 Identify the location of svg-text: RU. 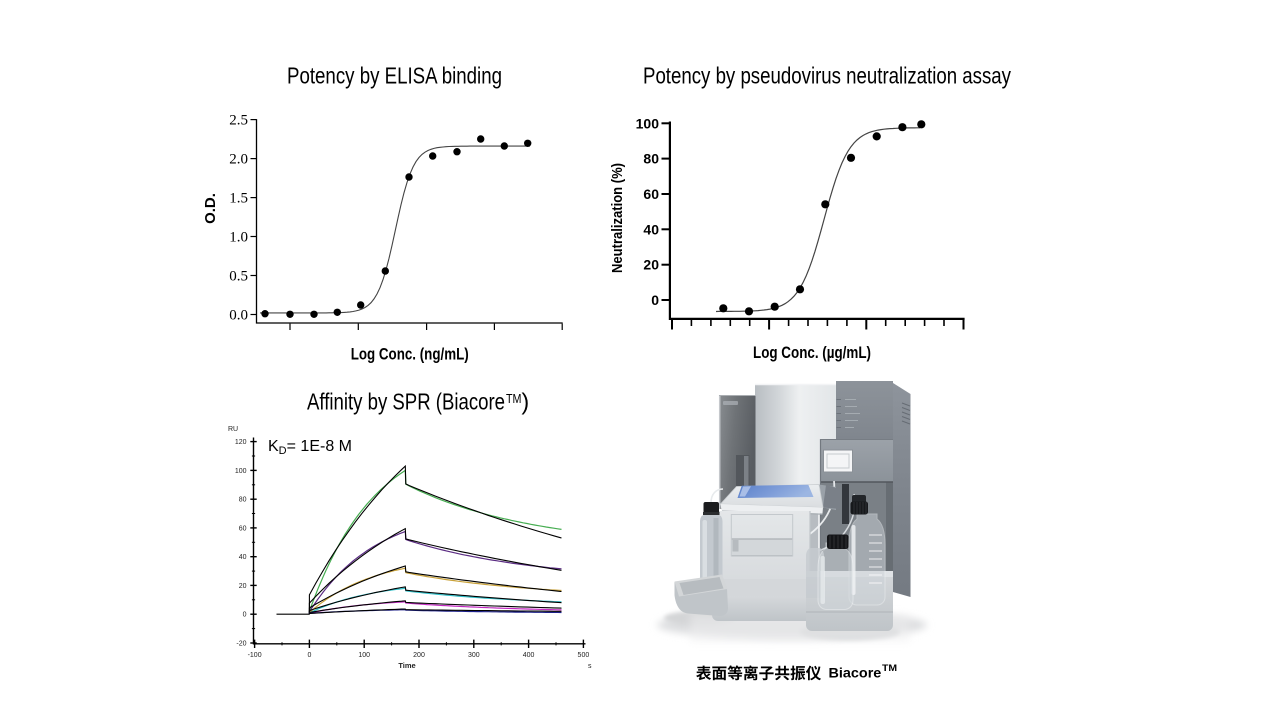
(233, 429).